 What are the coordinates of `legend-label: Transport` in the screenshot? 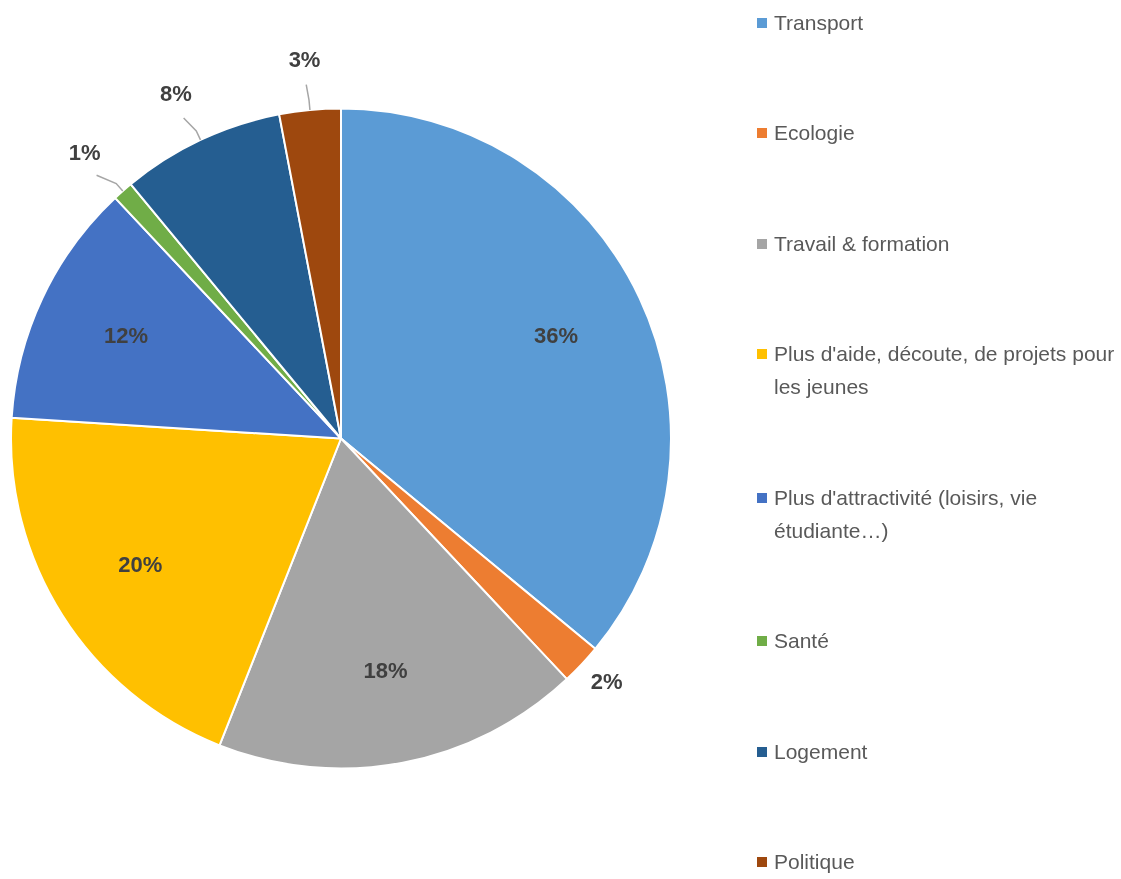 It's located at (819, 23).